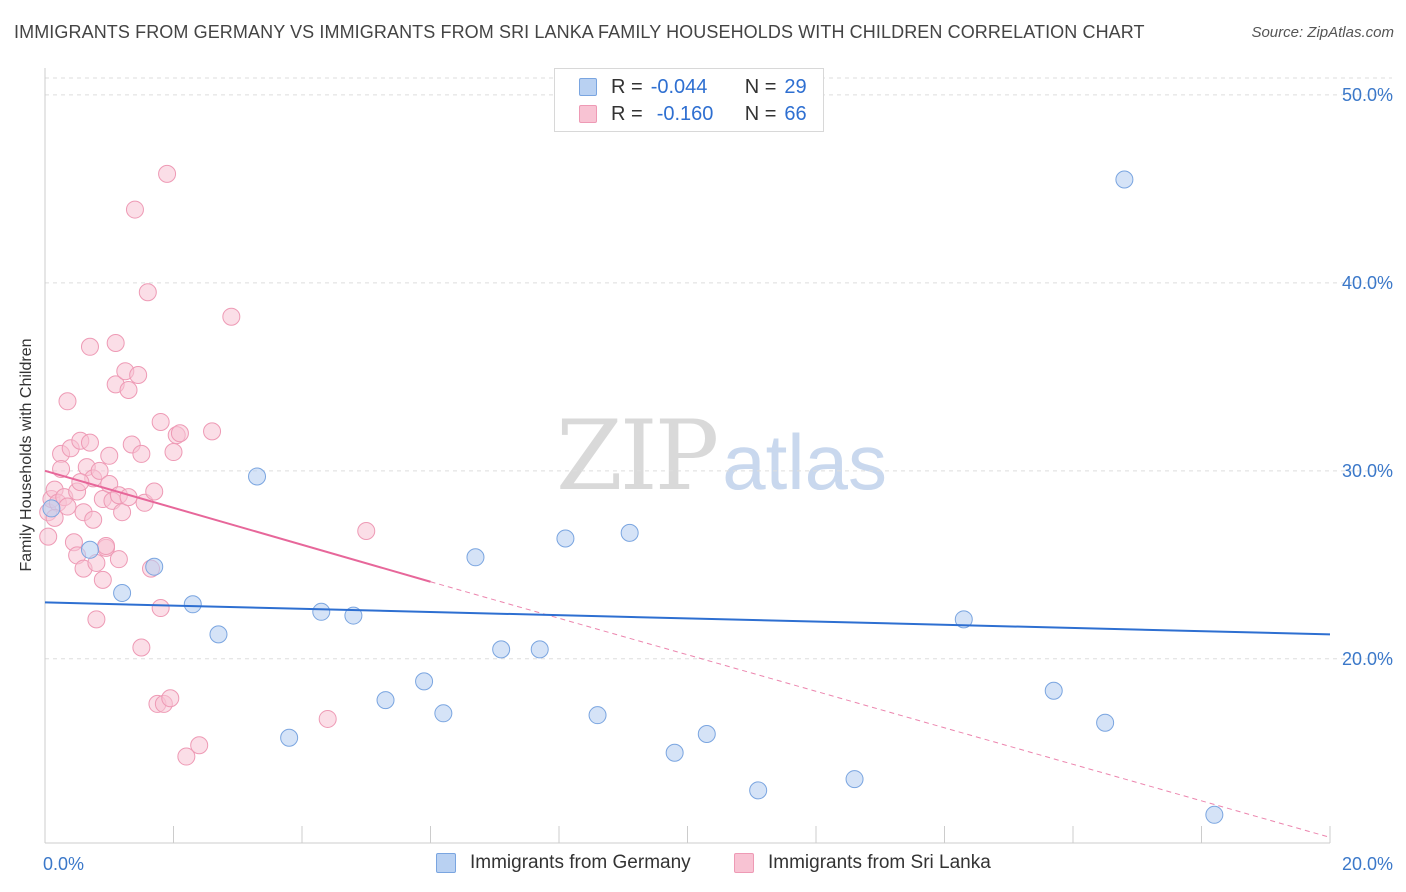 Image resolution: width=1406 pixels, height=892 pixels. What do you see at coordinates (689, 100) in the screenshot?
I see `correlation-legend: R = -0.044 N = 29 R = -0.160 N = 66` at bounding box center [689, 100].